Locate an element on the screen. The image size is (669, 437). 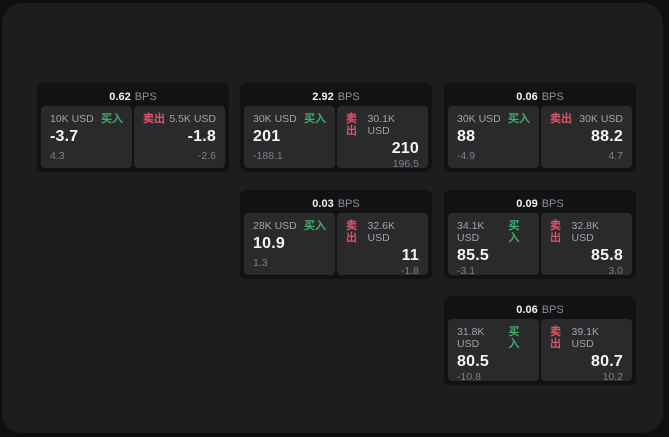
sell-amount: 39.1K USD is located at coordinates (585, 338).